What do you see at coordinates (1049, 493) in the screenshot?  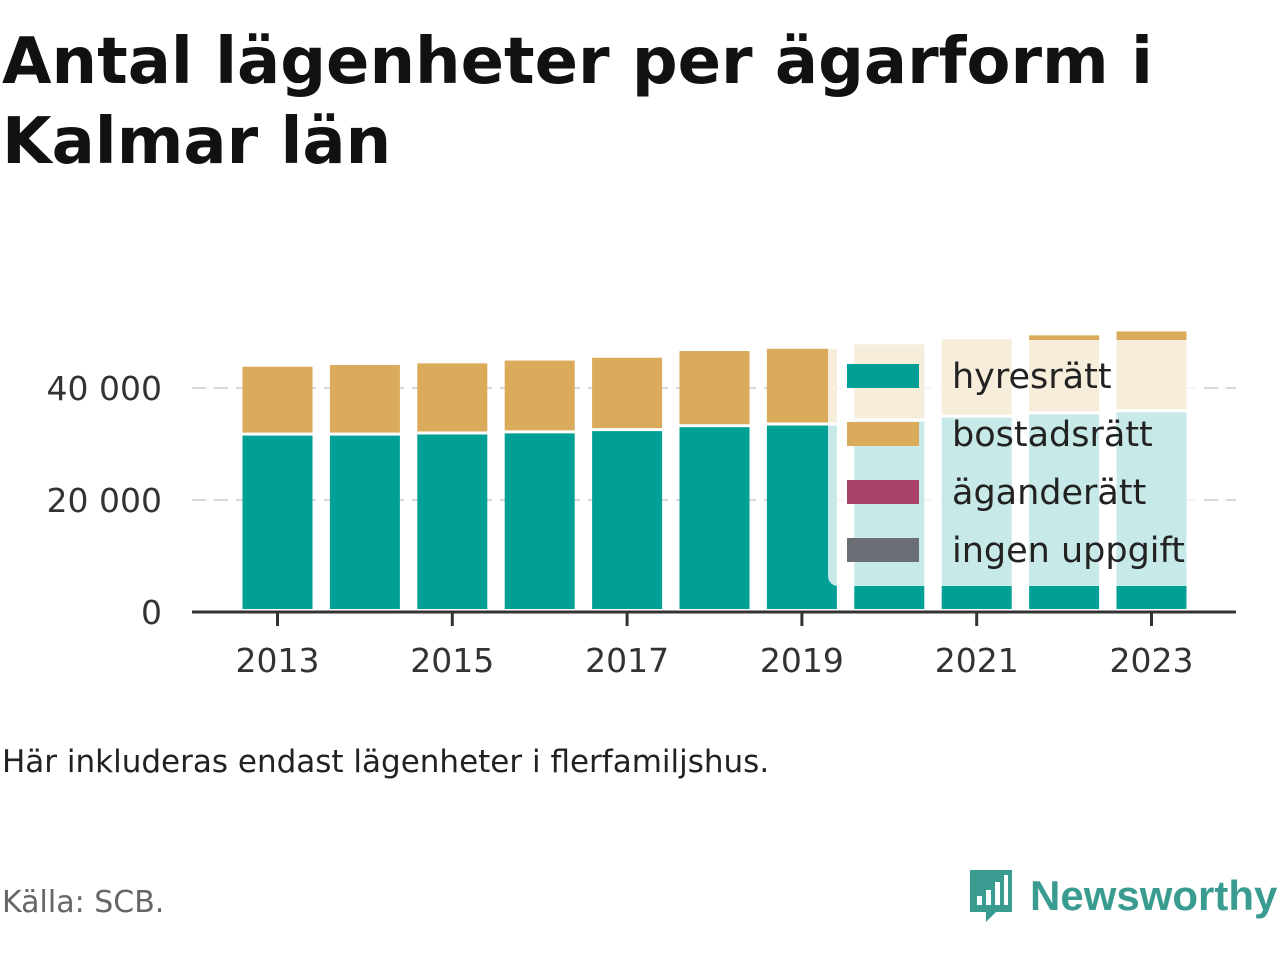 I see `legend-label: äganderätt` at bounding box center [1049, 493].